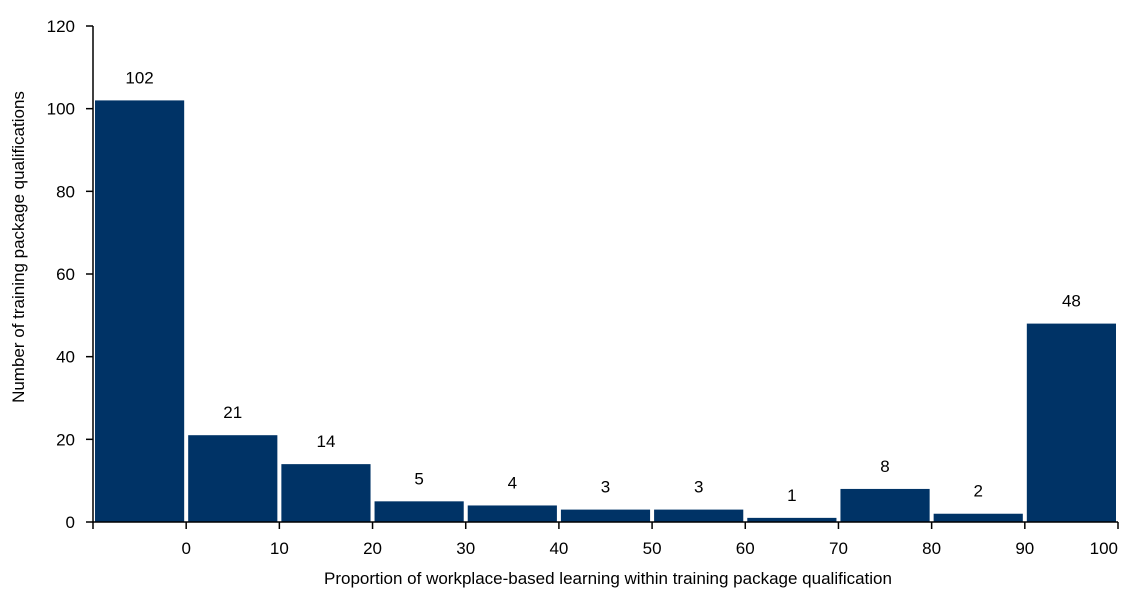 The height and width of the screenshot is (590, 1138). I want to click on x-tick-label: 80, so click(931, 548).